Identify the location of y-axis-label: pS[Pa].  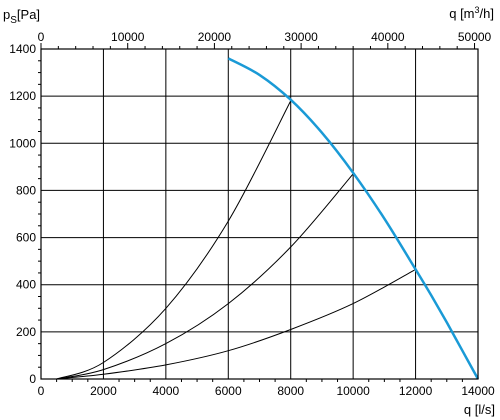
(21, 16).